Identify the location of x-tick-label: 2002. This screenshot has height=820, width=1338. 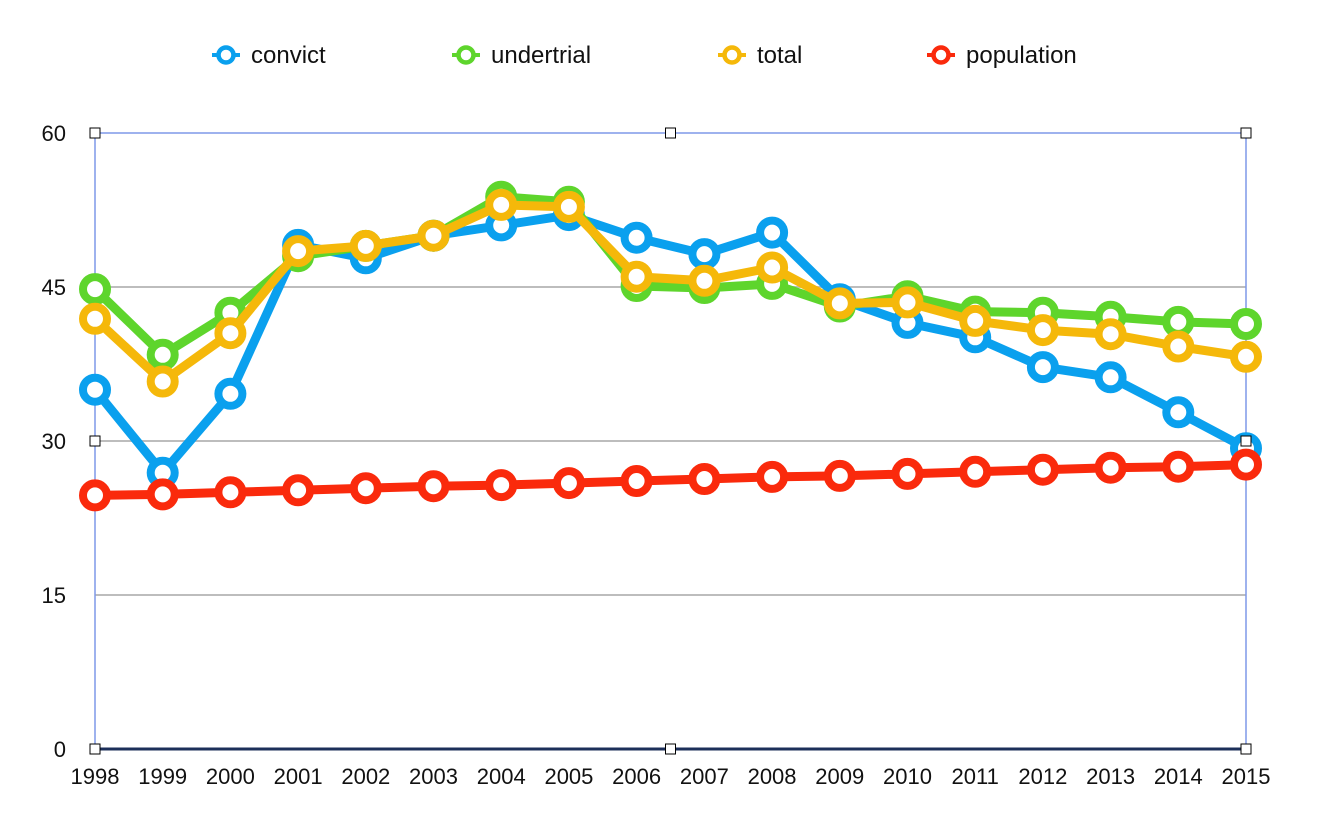
(365, 776).